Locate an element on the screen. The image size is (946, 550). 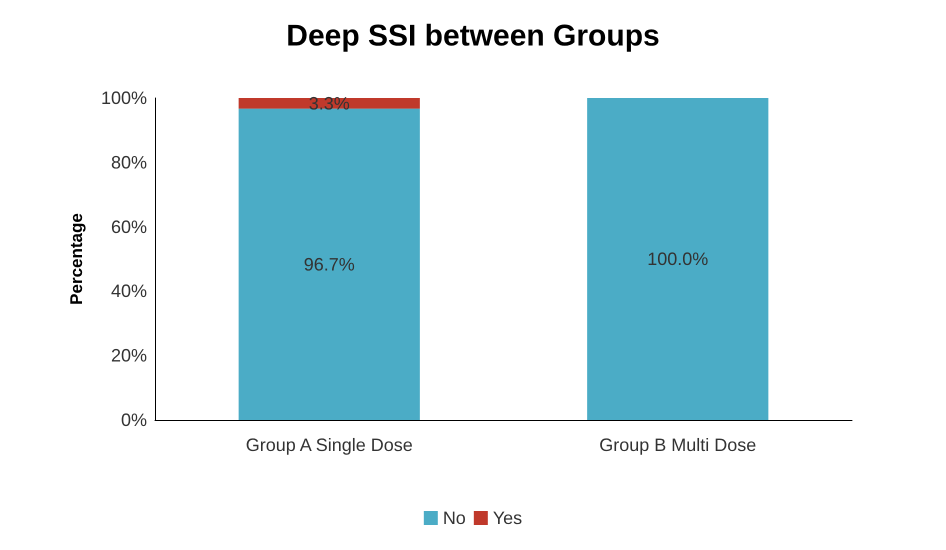
y-tick-label: 60% is located at coordinates (128, 226).